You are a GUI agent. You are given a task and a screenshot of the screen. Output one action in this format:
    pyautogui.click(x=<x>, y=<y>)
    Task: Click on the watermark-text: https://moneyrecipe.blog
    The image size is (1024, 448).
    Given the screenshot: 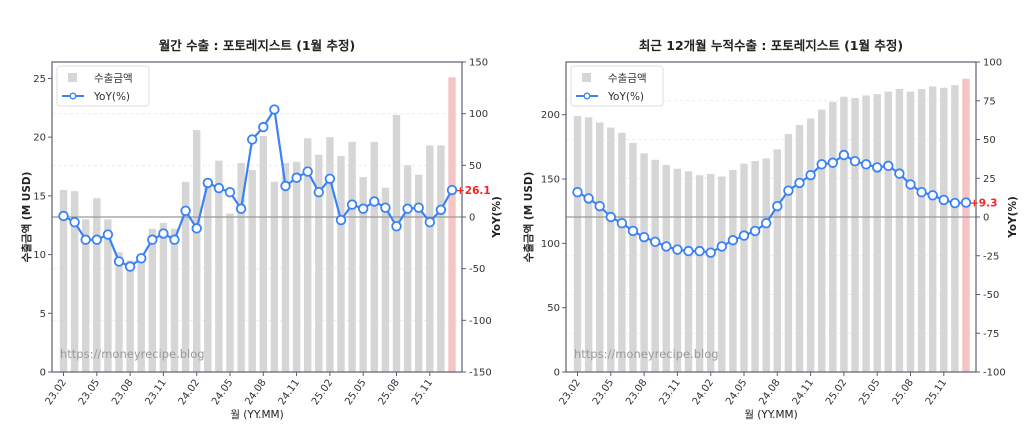 What is the action you would take?
    pyautogui.click(x=646, y=354)
    